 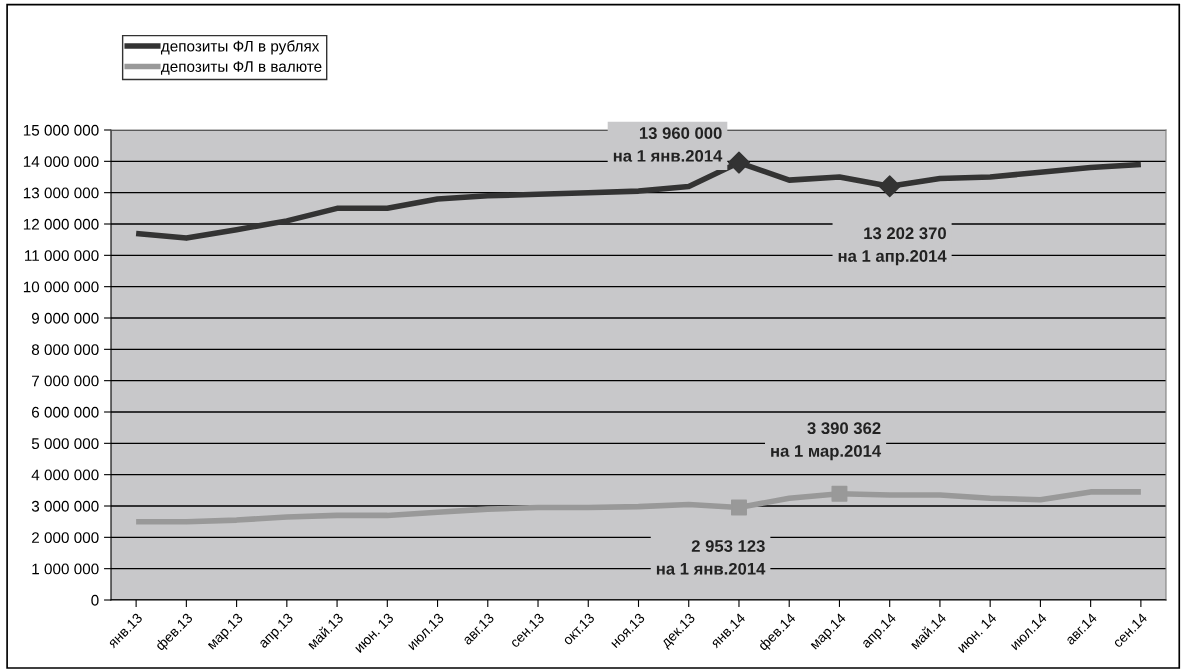 I want to click on y-tick-label: 4 000 000, so click(x=65, y=475).